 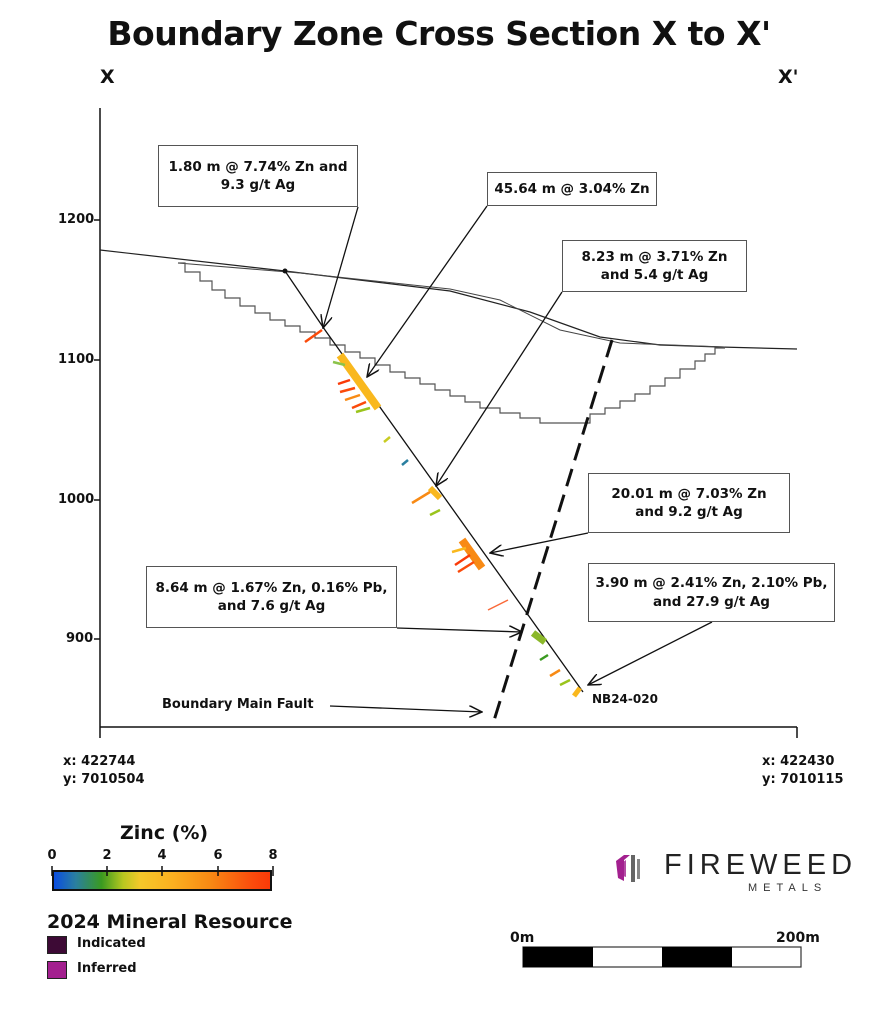 What do you see at coordinates (76, 499) in the screenshot?
I see `elevation-tick-1000: 1000` at bounding box center [76, 499].